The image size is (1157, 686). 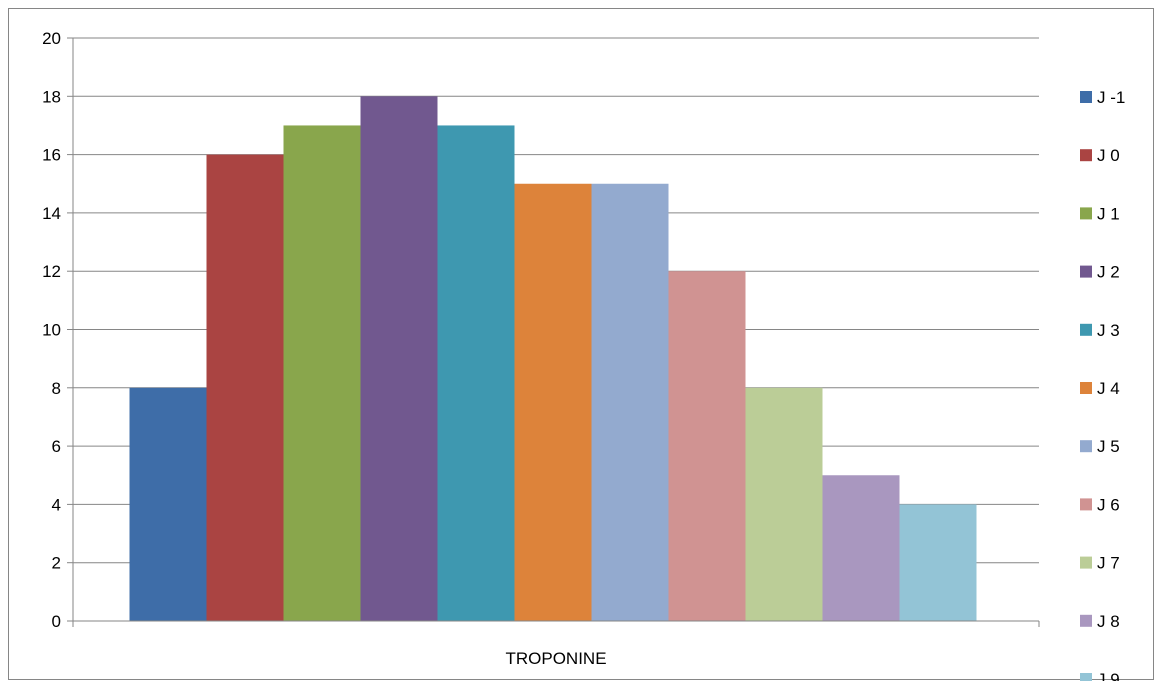 I want to click on y-tick-label: 8, so click(x=56, y=388).